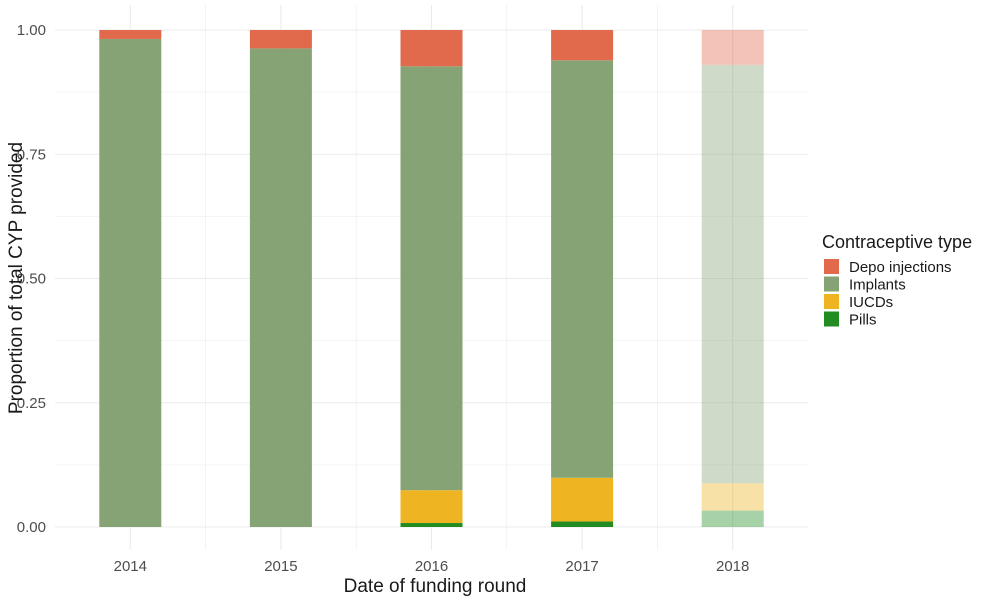  I want to click on y-tick-label: 0.25, so click(31, 403).